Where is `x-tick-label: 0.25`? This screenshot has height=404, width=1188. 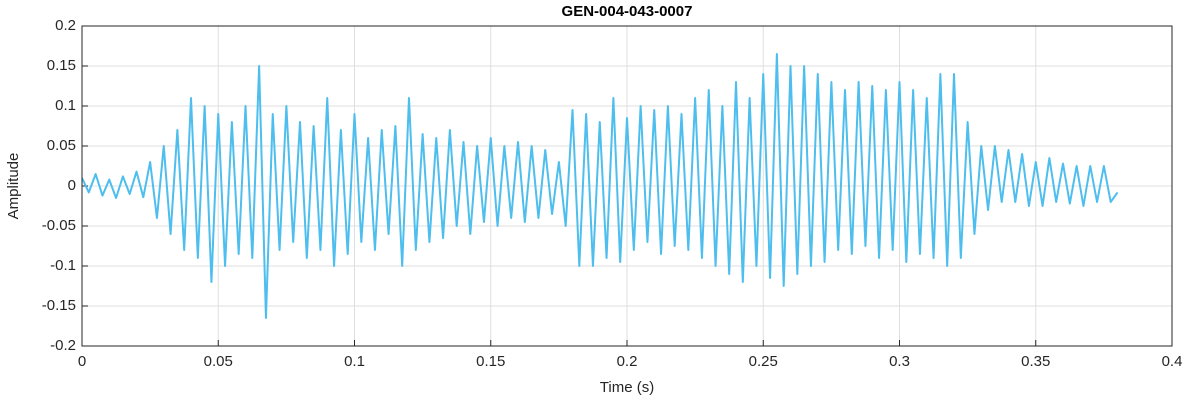 x-tick-label: 0.25 is located at coordinates (763, 361).